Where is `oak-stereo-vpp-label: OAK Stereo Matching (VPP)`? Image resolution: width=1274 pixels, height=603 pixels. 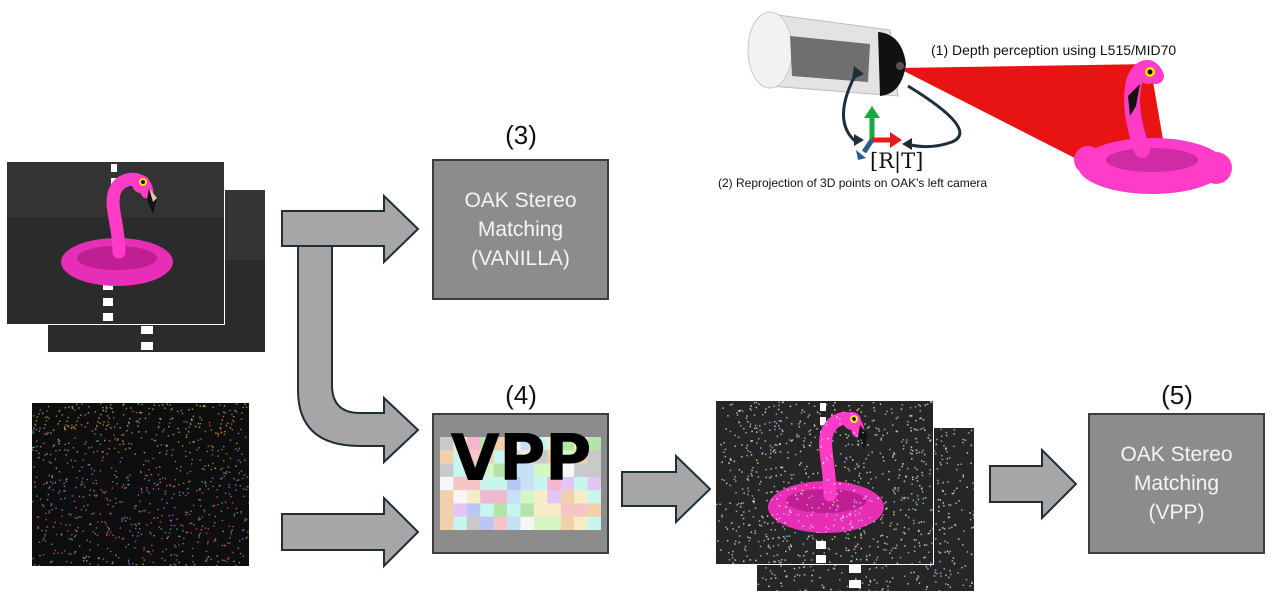 oak-stereo-vpp-label: OAK Stereo Matching (VPP) is located at coordinates (1176, 483).